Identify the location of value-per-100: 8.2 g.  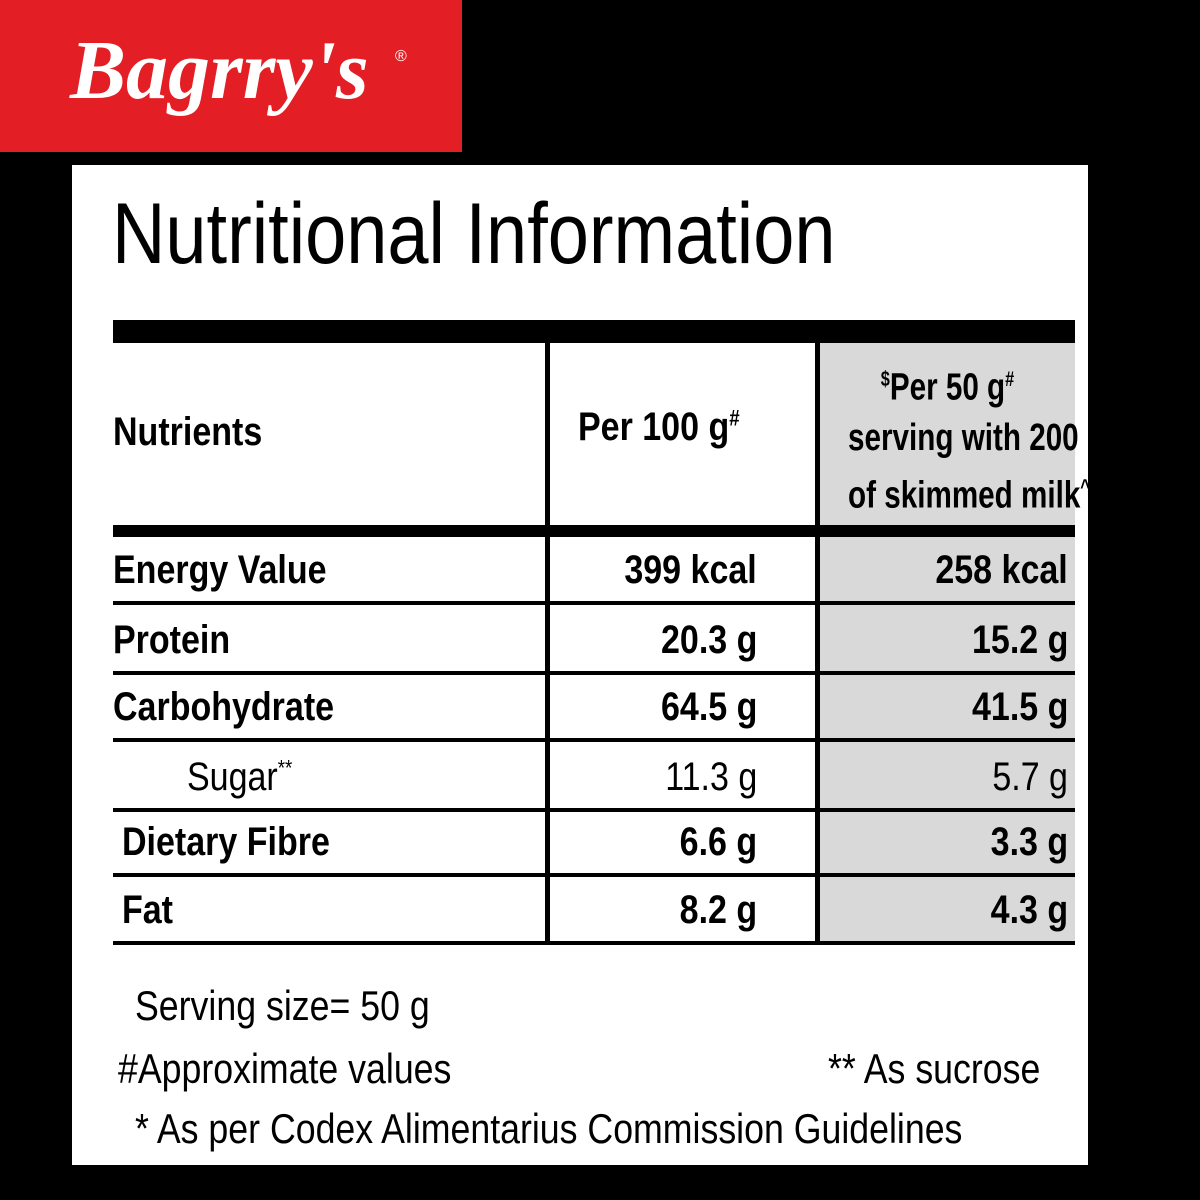
(718, 910).